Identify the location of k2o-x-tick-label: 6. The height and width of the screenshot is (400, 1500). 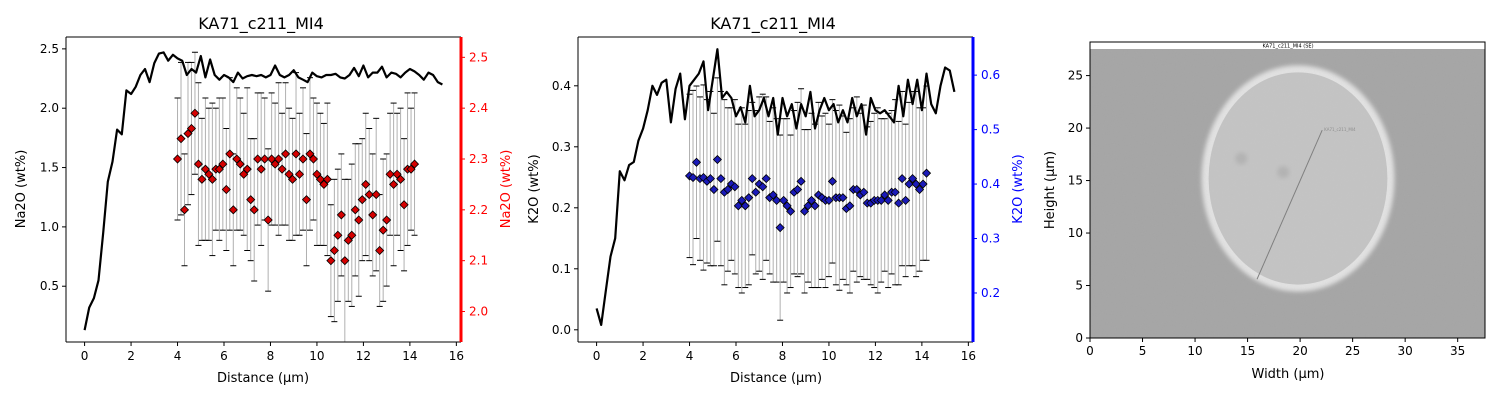
(736, 356).